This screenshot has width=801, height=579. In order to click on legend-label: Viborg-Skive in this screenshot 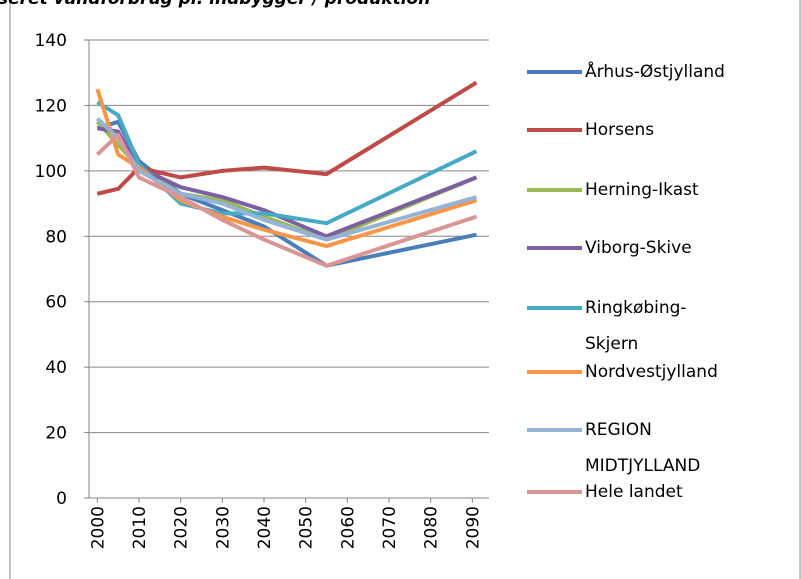, I will do `click(638, 248)`.